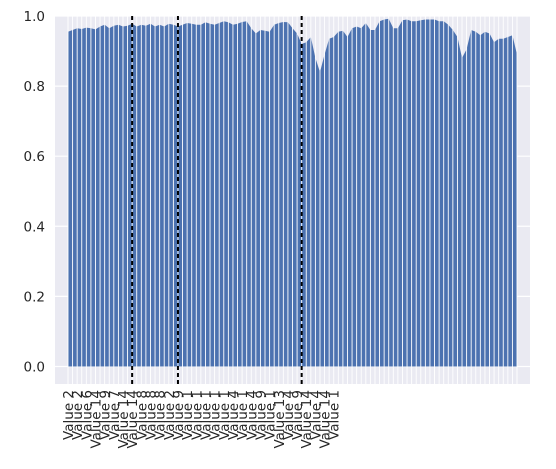 The width and height of the screenshot is (556, 469). Describe the element at coordinates (34, 192) in the screenshot. I see `y-axis: 0.0 0.2 0.4 0.6 0.8 1.0` at that location.